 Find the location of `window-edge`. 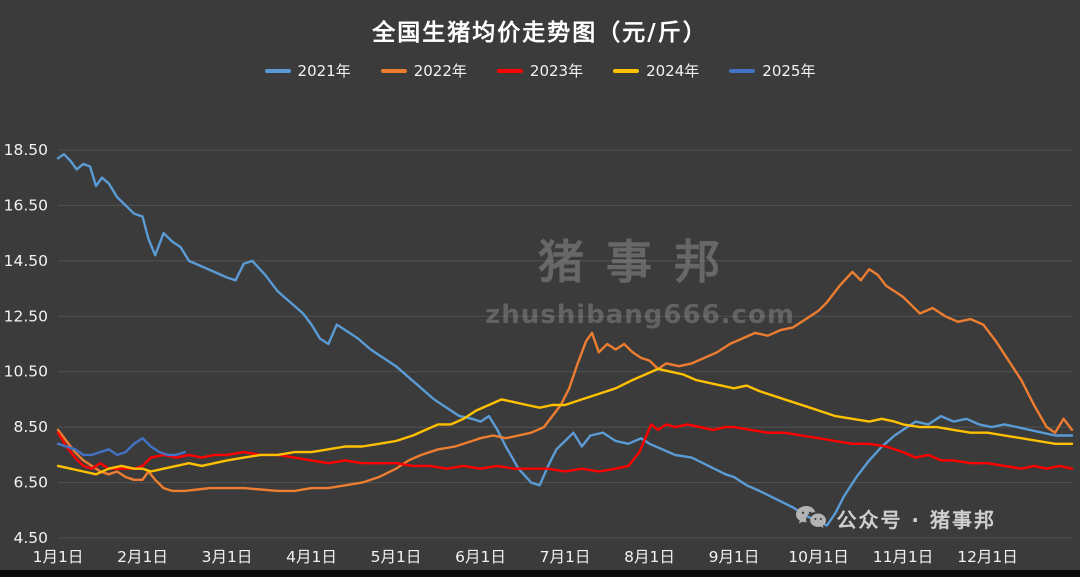

window-edge is located at coordinates (540, 573).